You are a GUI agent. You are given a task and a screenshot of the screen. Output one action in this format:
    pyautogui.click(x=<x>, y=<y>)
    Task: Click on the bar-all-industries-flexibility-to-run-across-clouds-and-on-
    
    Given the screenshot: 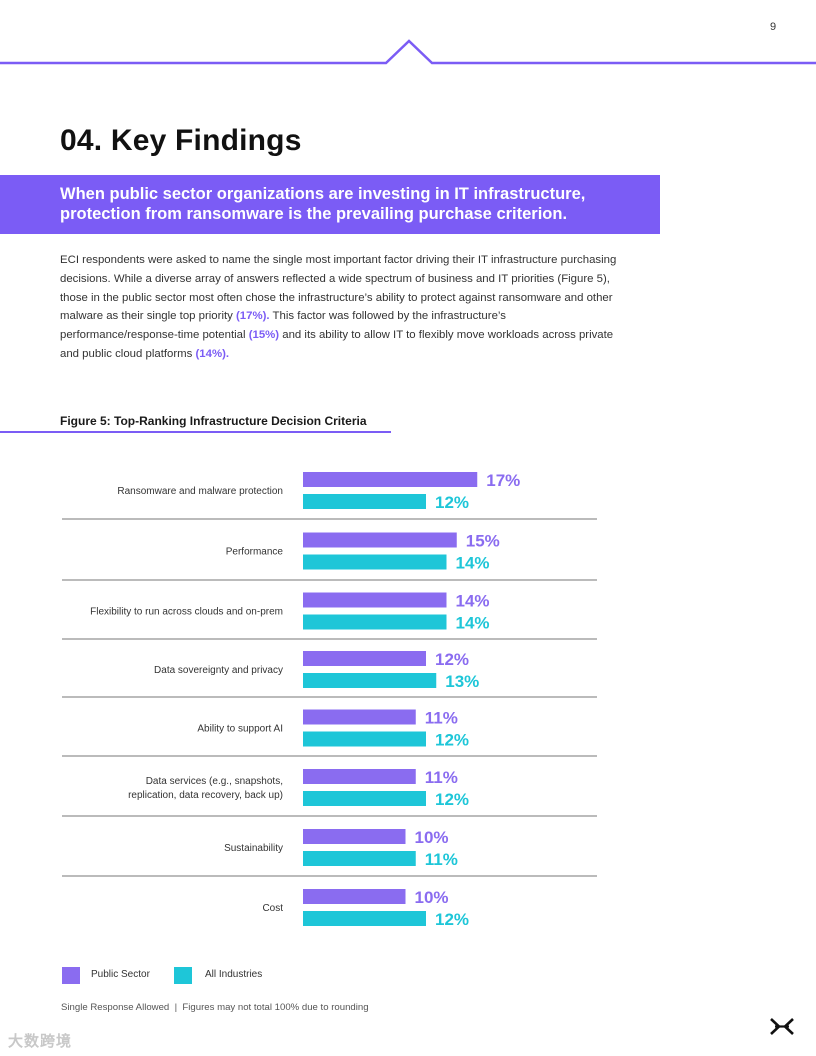 What is the action you would take?
    pyautogui.click(x=375, y=622)
    